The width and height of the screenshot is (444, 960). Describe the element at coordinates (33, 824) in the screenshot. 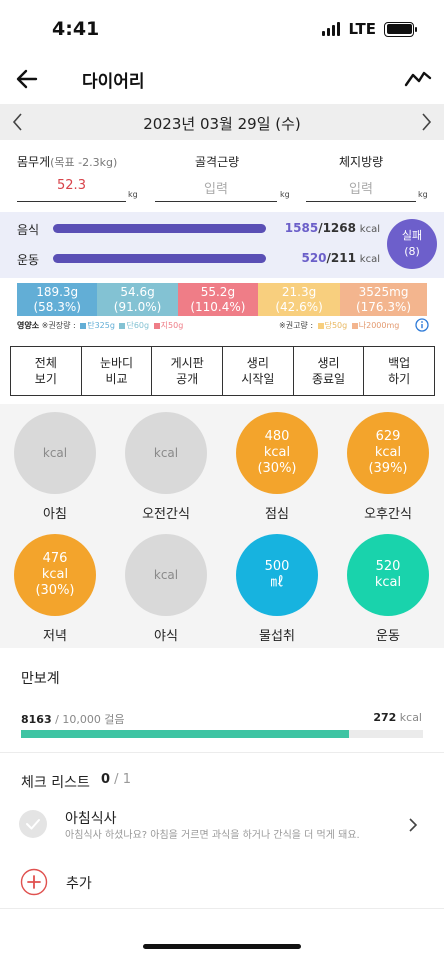

I see `checkbox` at that location.